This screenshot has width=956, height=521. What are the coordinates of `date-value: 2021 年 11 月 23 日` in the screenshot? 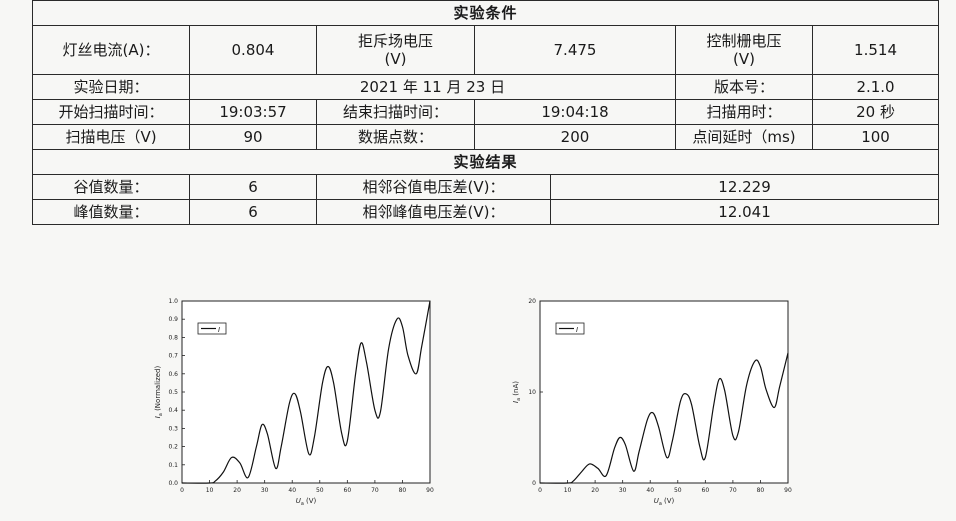 It's located at (432, 87).